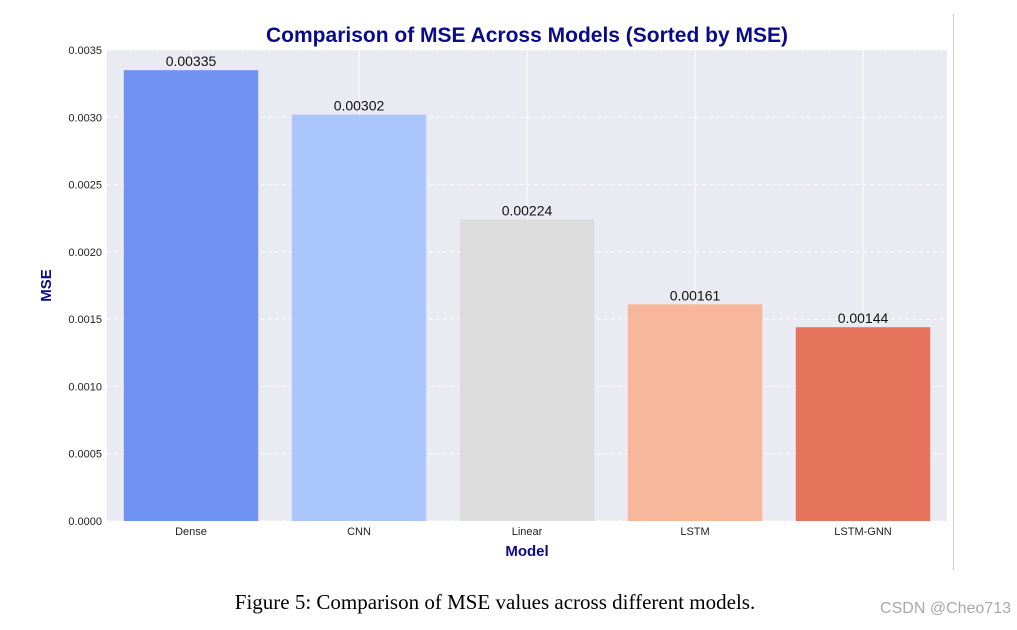  I want to click on bar-value-label: 0.00335, so click(191, 61).